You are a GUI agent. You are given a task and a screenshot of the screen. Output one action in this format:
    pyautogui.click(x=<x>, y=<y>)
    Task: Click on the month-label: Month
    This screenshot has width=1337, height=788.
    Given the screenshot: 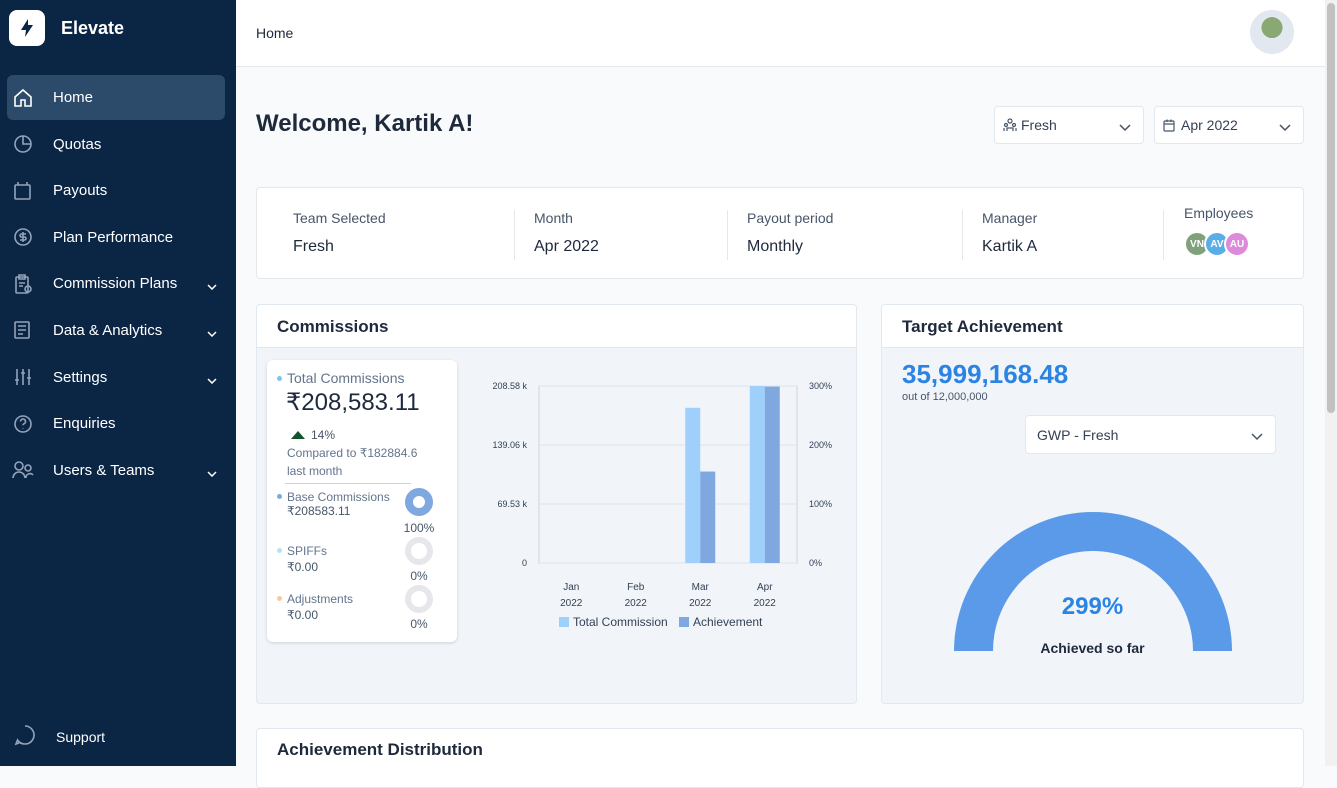 What is the action you would take?
    pyautogui.click(x=553, y=218)
    